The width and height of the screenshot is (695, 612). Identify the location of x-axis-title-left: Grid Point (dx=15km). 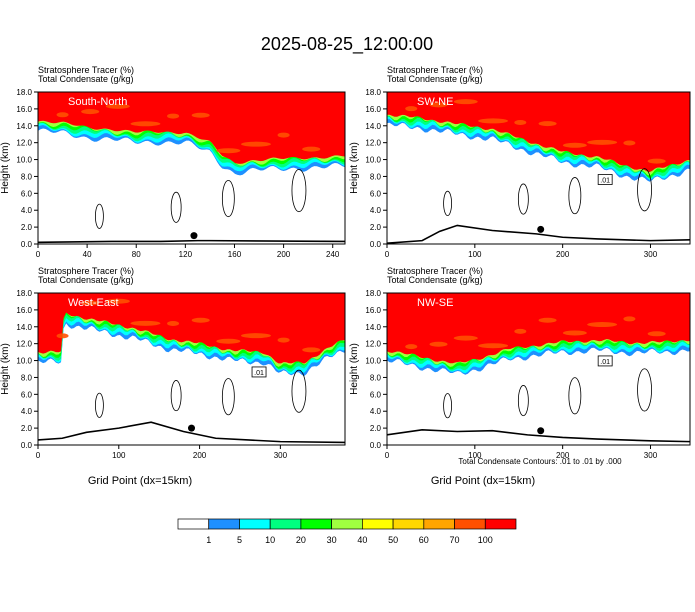
(140, 481).